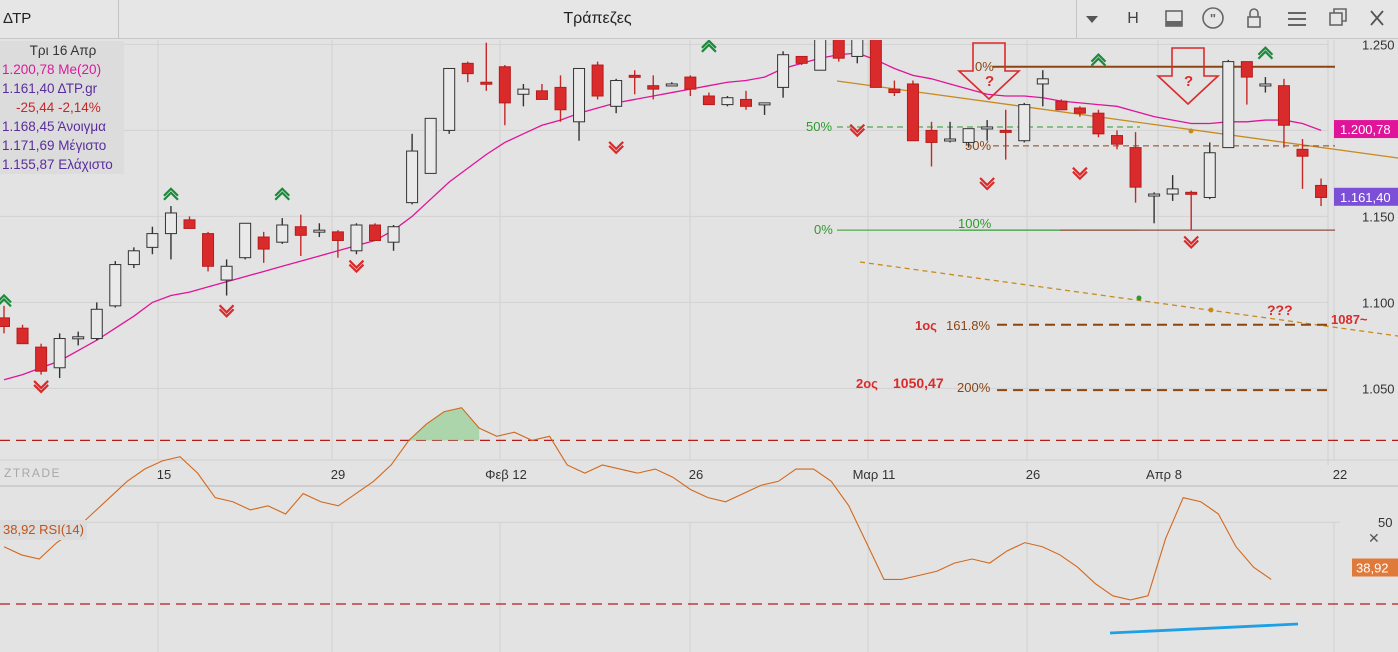  Describe the element at coordinates (1133, 18) in the screenshot. I see `h-button: H` at that location.